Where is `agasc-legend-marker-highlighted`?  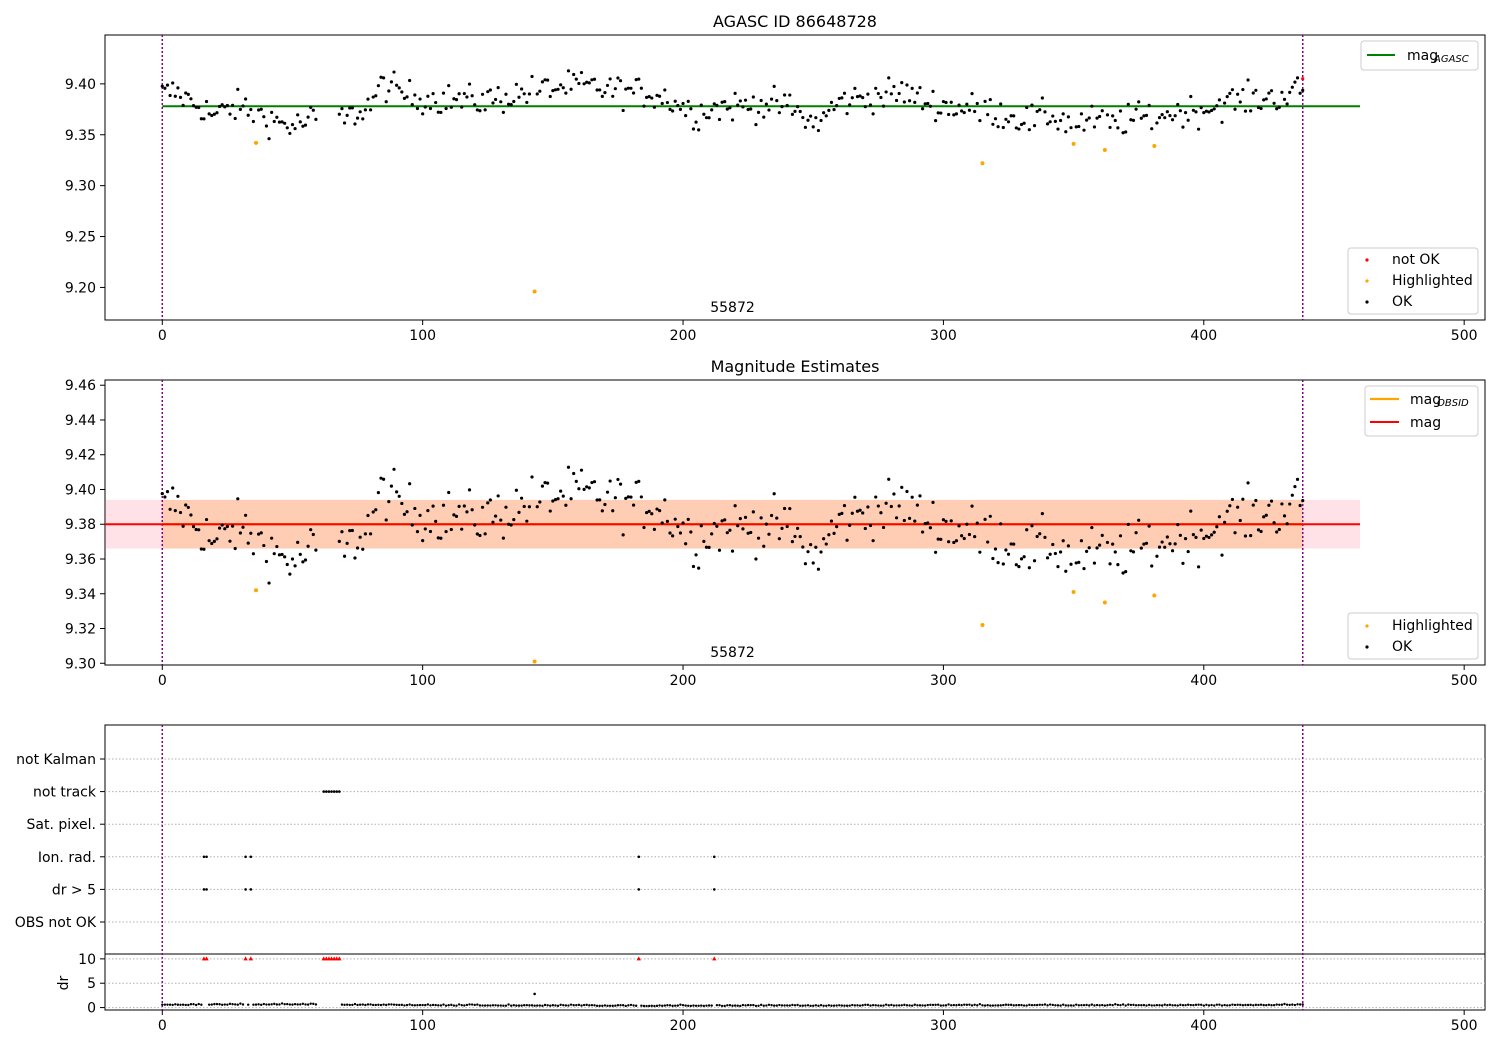
agasc-legend-marker-highlighted is located at coordinates (1367, 281).